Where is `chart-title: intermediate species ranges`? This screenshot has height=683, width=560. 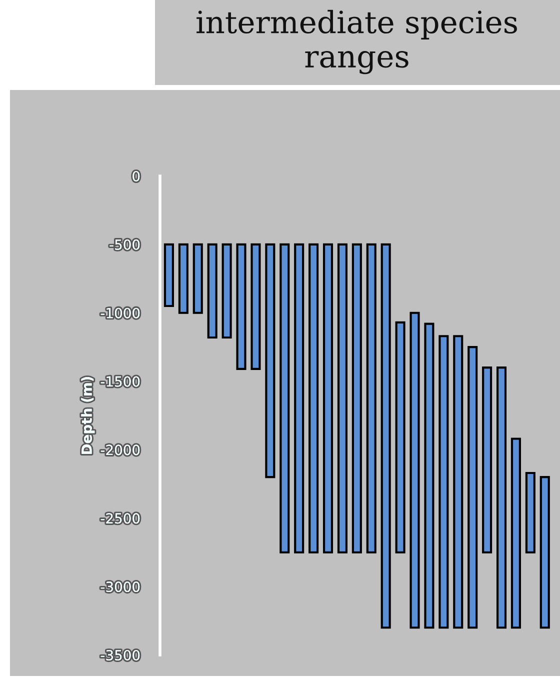 chart-title: intermediate species ranges is located at coordinates (356, 42).